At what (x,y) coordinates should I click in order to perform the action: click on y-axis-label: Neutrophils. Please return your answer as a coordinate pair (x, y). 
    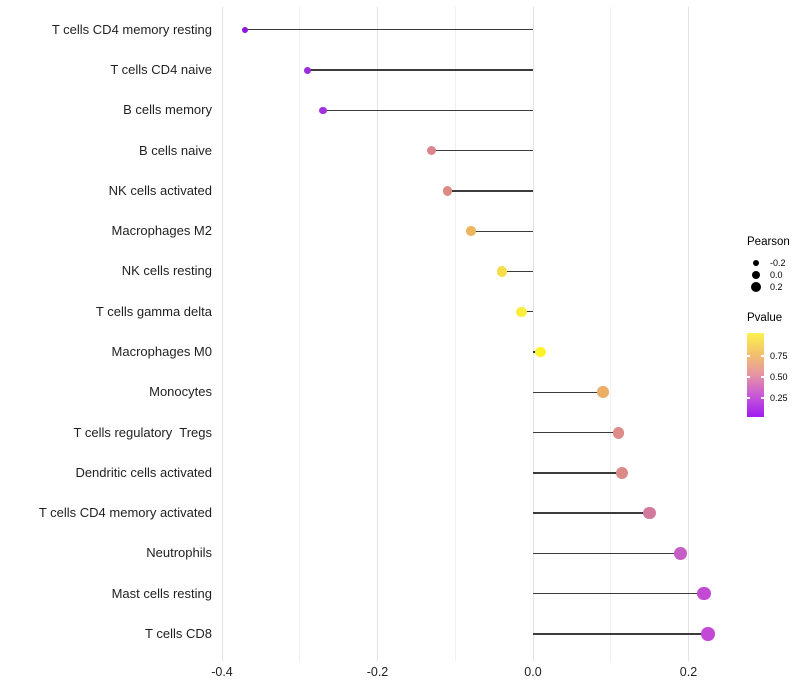
    Looking at the image, I should click on (179, 553).